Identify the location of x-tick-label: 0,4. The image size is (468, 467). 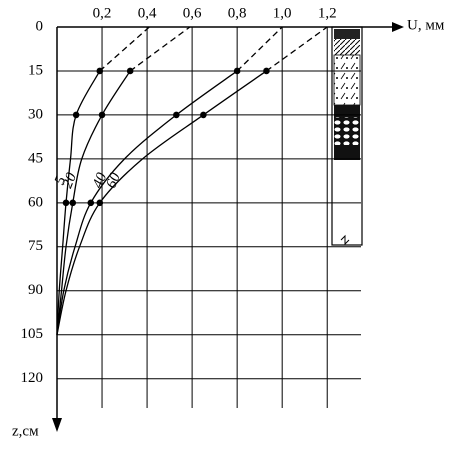
(147, 13).